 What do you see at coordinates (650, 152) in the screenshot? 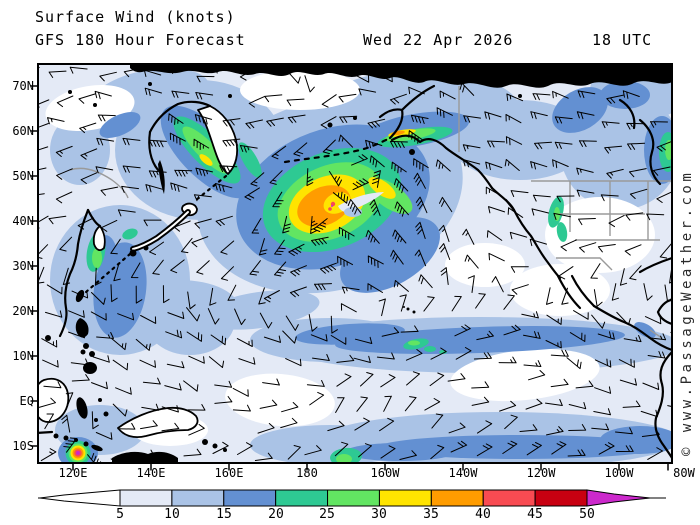
I see `hudson-bay-coast` at bounding box center [650, 152].